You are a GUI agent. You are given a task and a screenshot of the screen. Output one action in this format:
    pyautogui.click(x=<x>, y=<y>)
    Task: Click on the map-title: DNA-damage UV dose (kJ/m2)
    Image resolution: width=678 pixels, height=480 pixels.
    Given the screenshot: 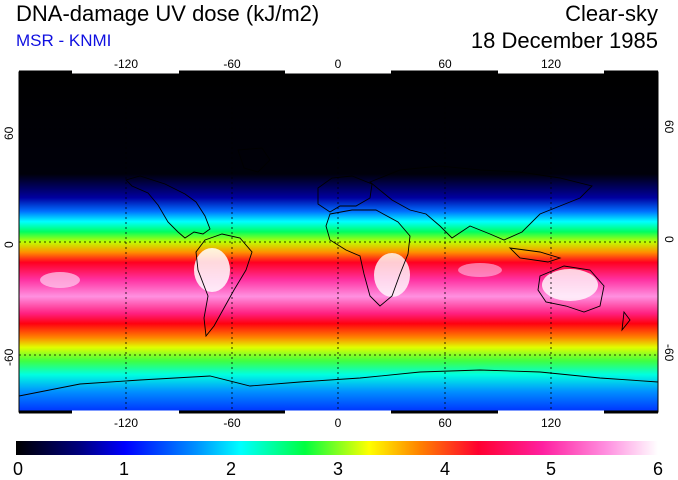 What is the action you would take?
    pyautogui.click(x=168, y=13)
    